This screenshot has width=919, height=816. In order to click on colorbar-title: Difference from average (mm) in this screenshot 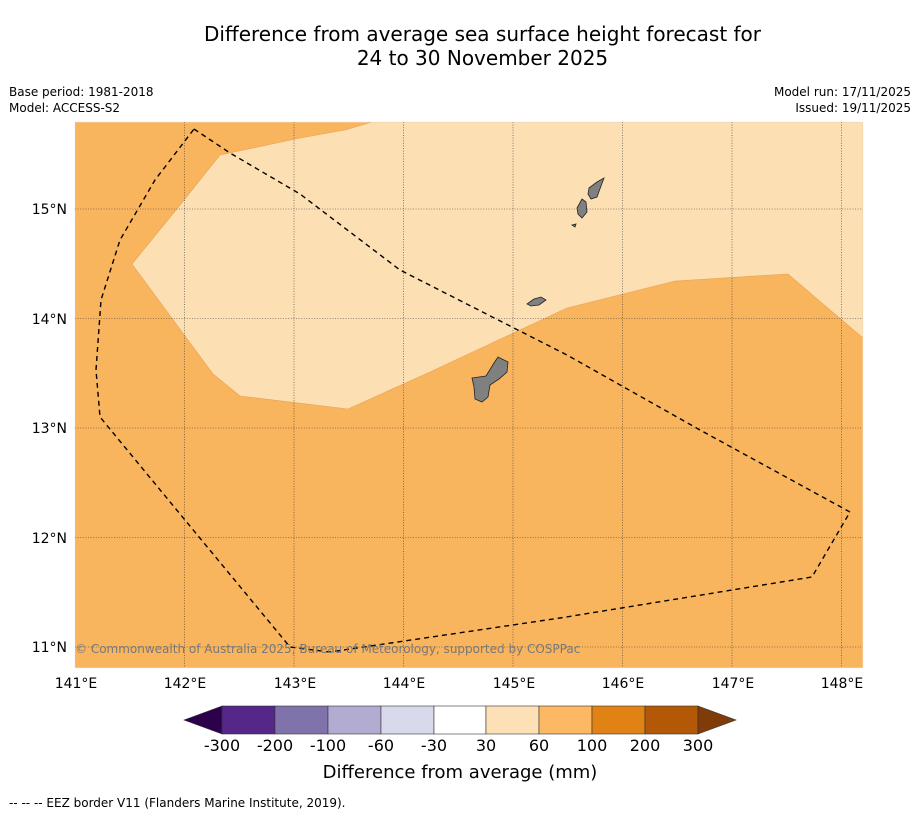, I will do `click(460, 772)`.